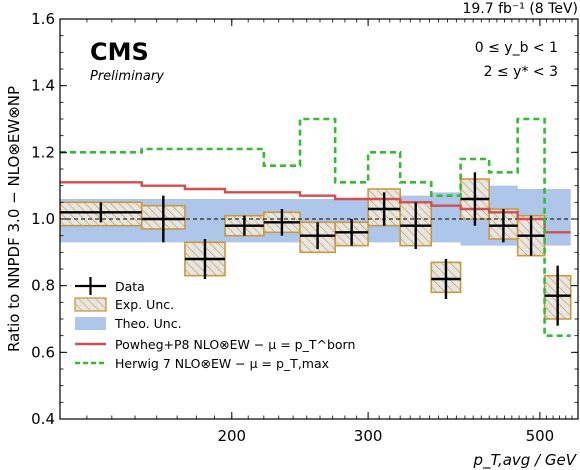 This screenshot has height=470, width=580. Describe the element at coordinates (540, 436) in the screenshot. I see `x-tick-label: 500` at that location.